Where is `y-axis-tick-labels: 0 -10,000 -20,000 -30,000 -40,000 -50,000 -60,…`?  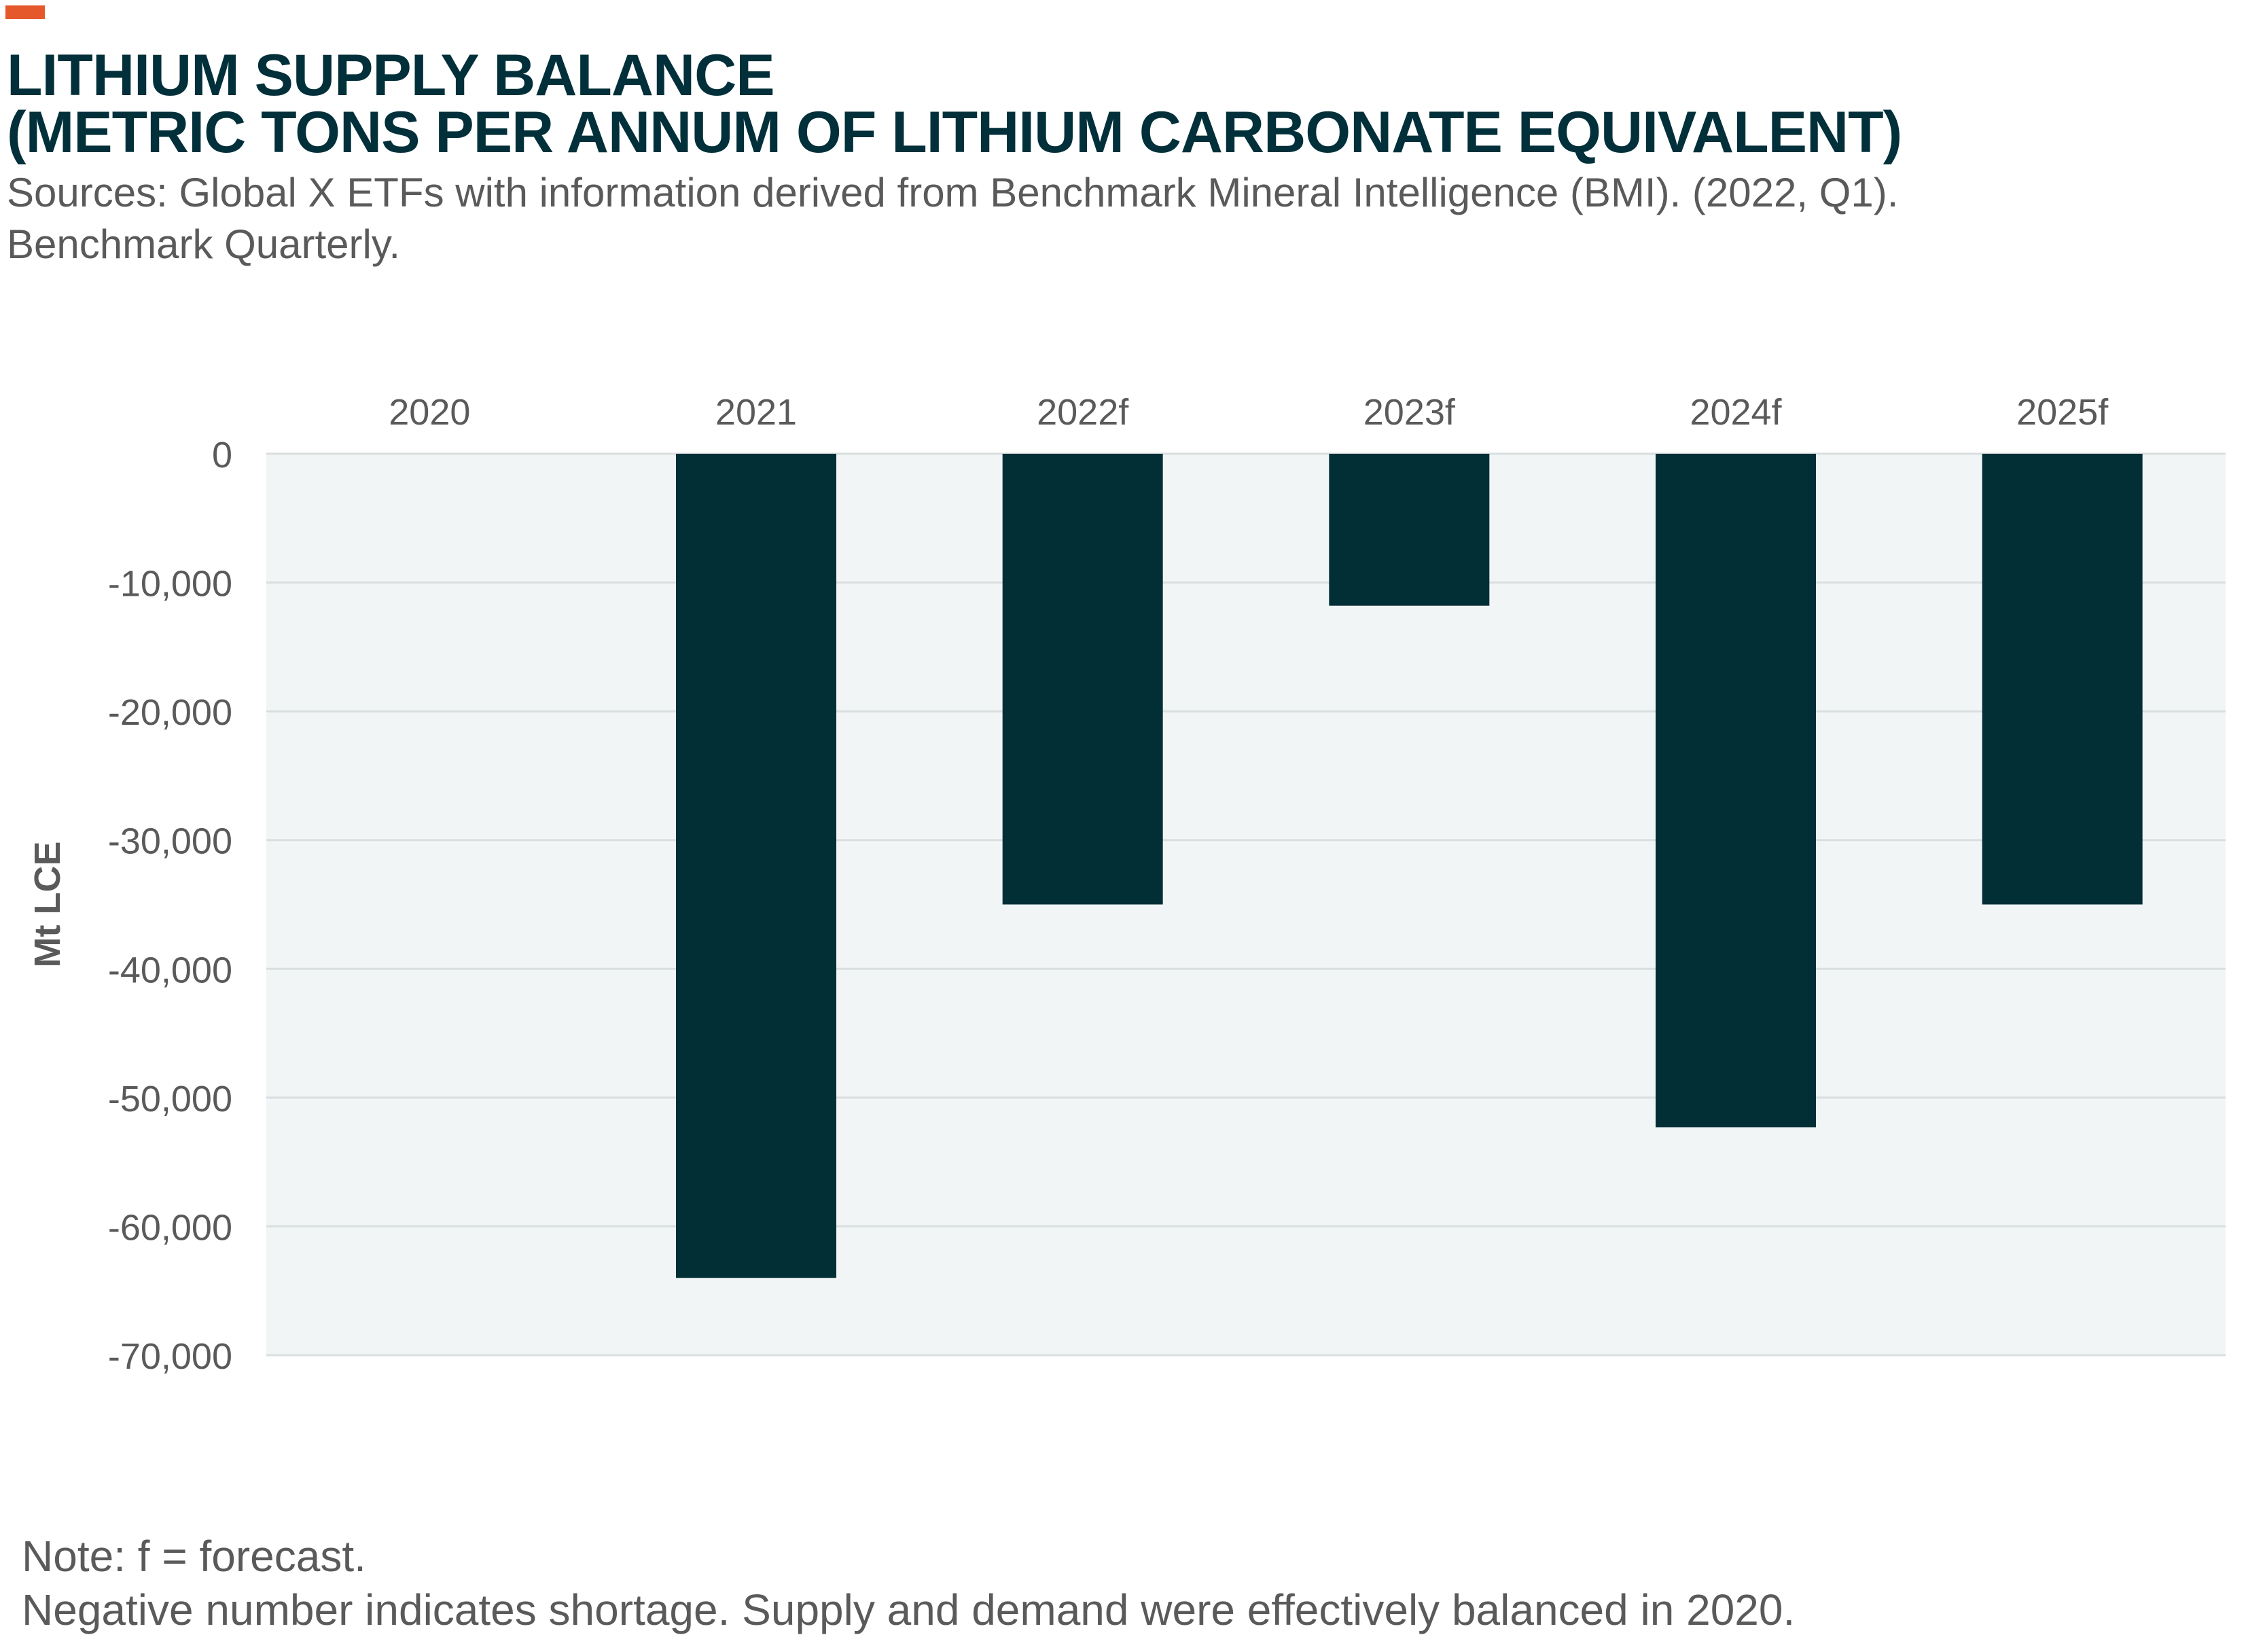 y-axis-tick-labels: 0 -10,000 -20,000 -30,000 -40,000 -50,000 -60,… is located at coordinates (170, 906).